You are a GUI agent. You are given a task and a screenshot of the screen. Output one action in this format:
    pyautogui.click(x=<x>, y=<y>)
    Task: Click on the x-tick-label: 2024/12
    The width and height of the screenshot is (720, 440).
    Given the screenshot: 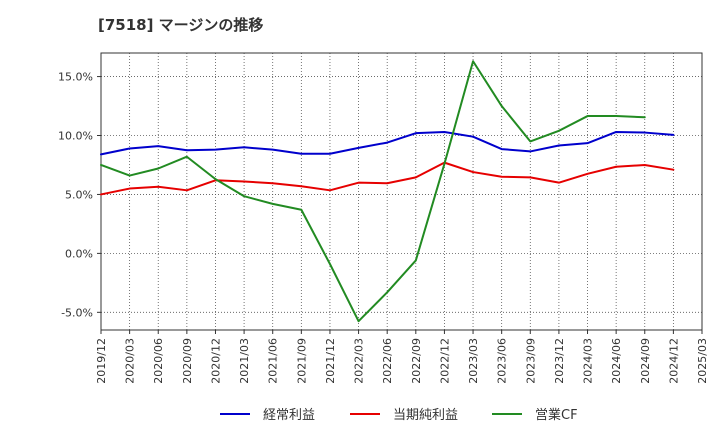 What is the action you would take?
    pyautogui.click(x=673, y=361)
    